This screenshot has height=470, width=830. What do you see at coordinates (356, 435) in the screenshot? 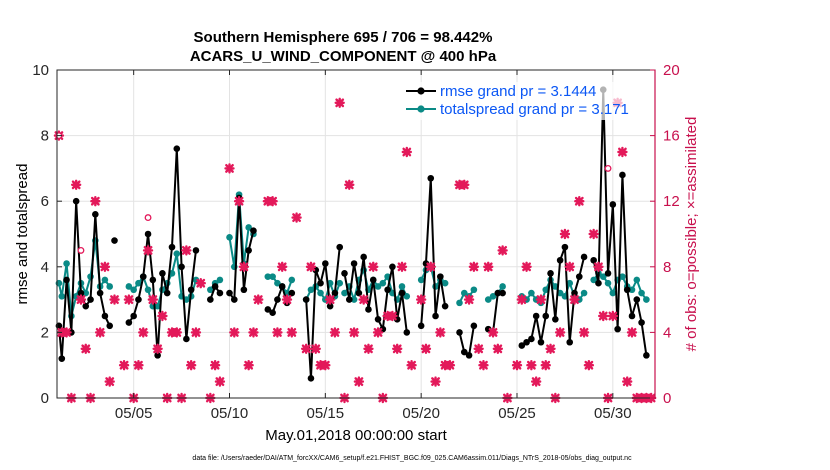
I see `x-axis-label: May.01,2018 00:00:00 start` at bounding box center [356, 435].